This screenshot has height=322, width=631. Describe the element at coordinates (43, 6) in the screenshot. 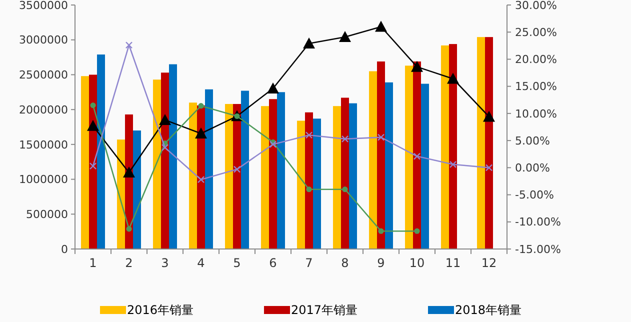

I see `y-tick-label: 3500000` at that location.